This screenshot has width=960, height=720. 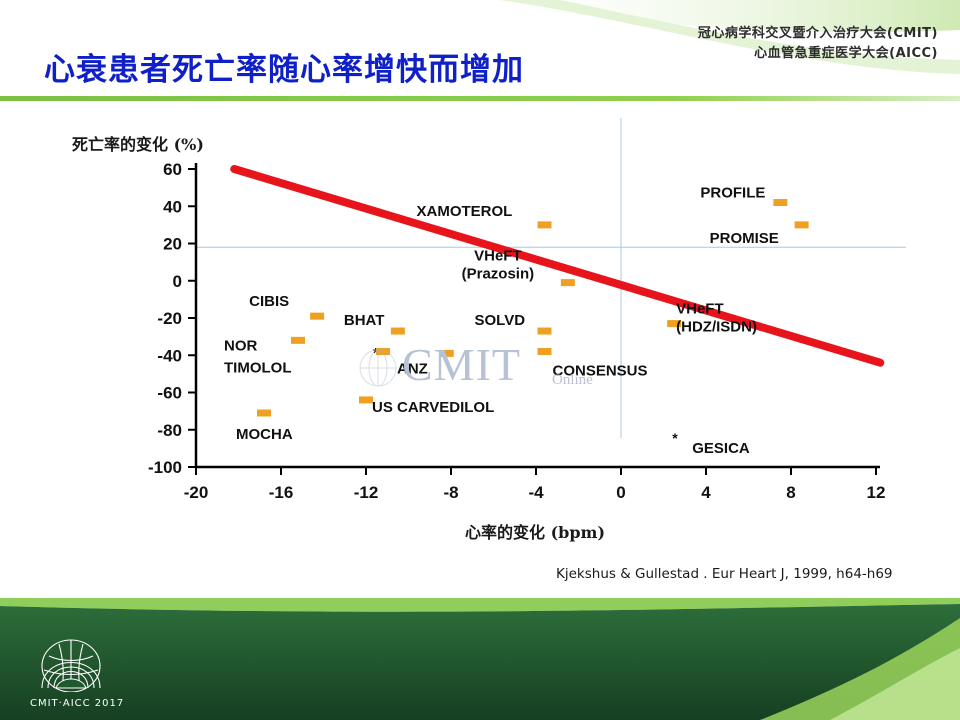 What do you see at coordinates (790, 492) in the screenshot?
I see `x-tick-label: 8` at bounding box center [790, 492].